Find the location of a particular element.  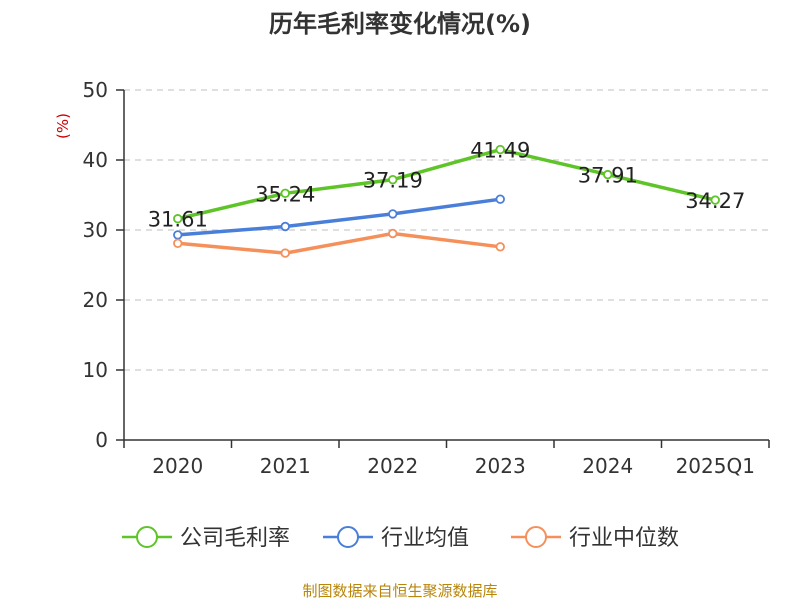

x-tick-label: 2023 is located at coordinates (500, 466).